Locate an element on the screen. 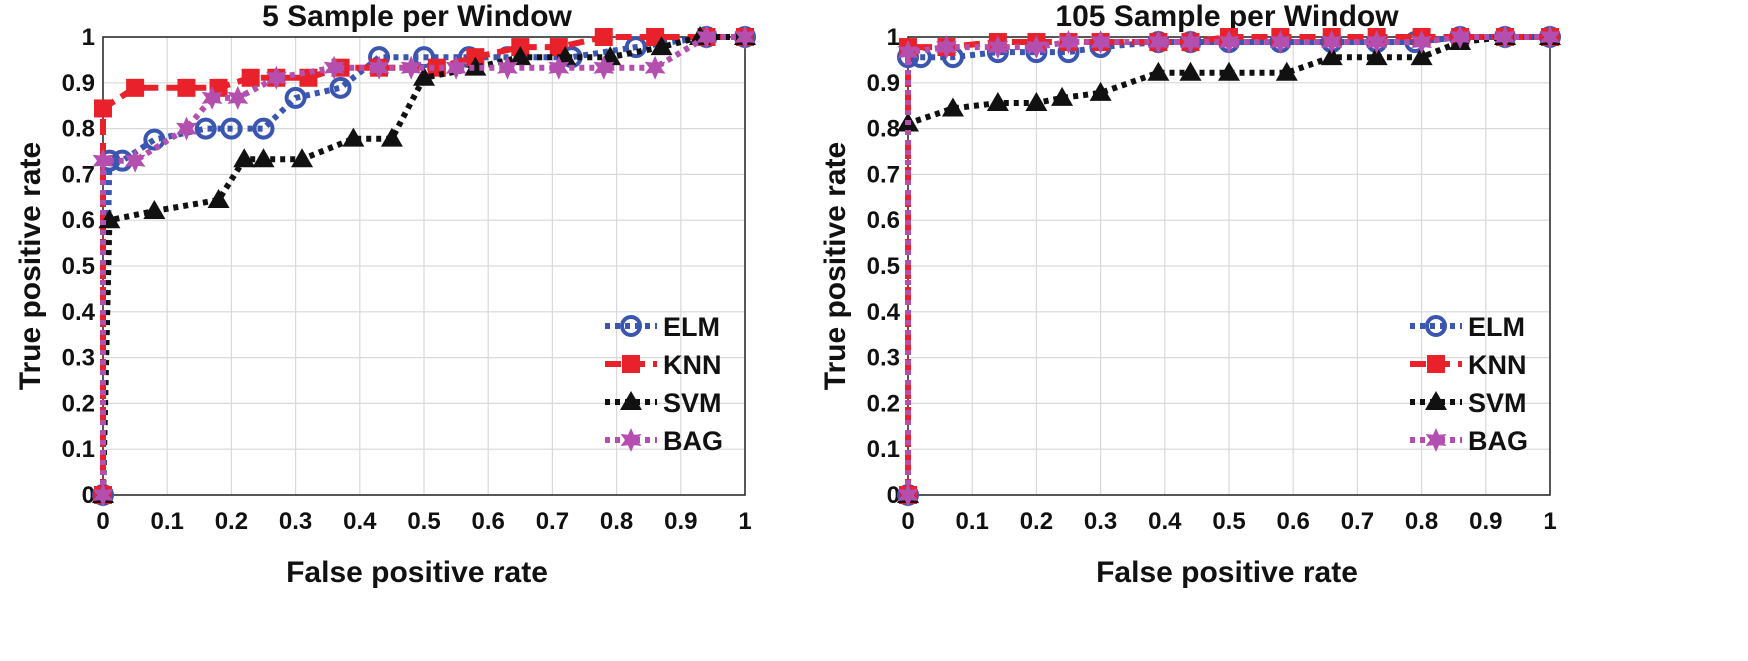  x-tick-label: 0.8 is located at coordinates (1421, 521).